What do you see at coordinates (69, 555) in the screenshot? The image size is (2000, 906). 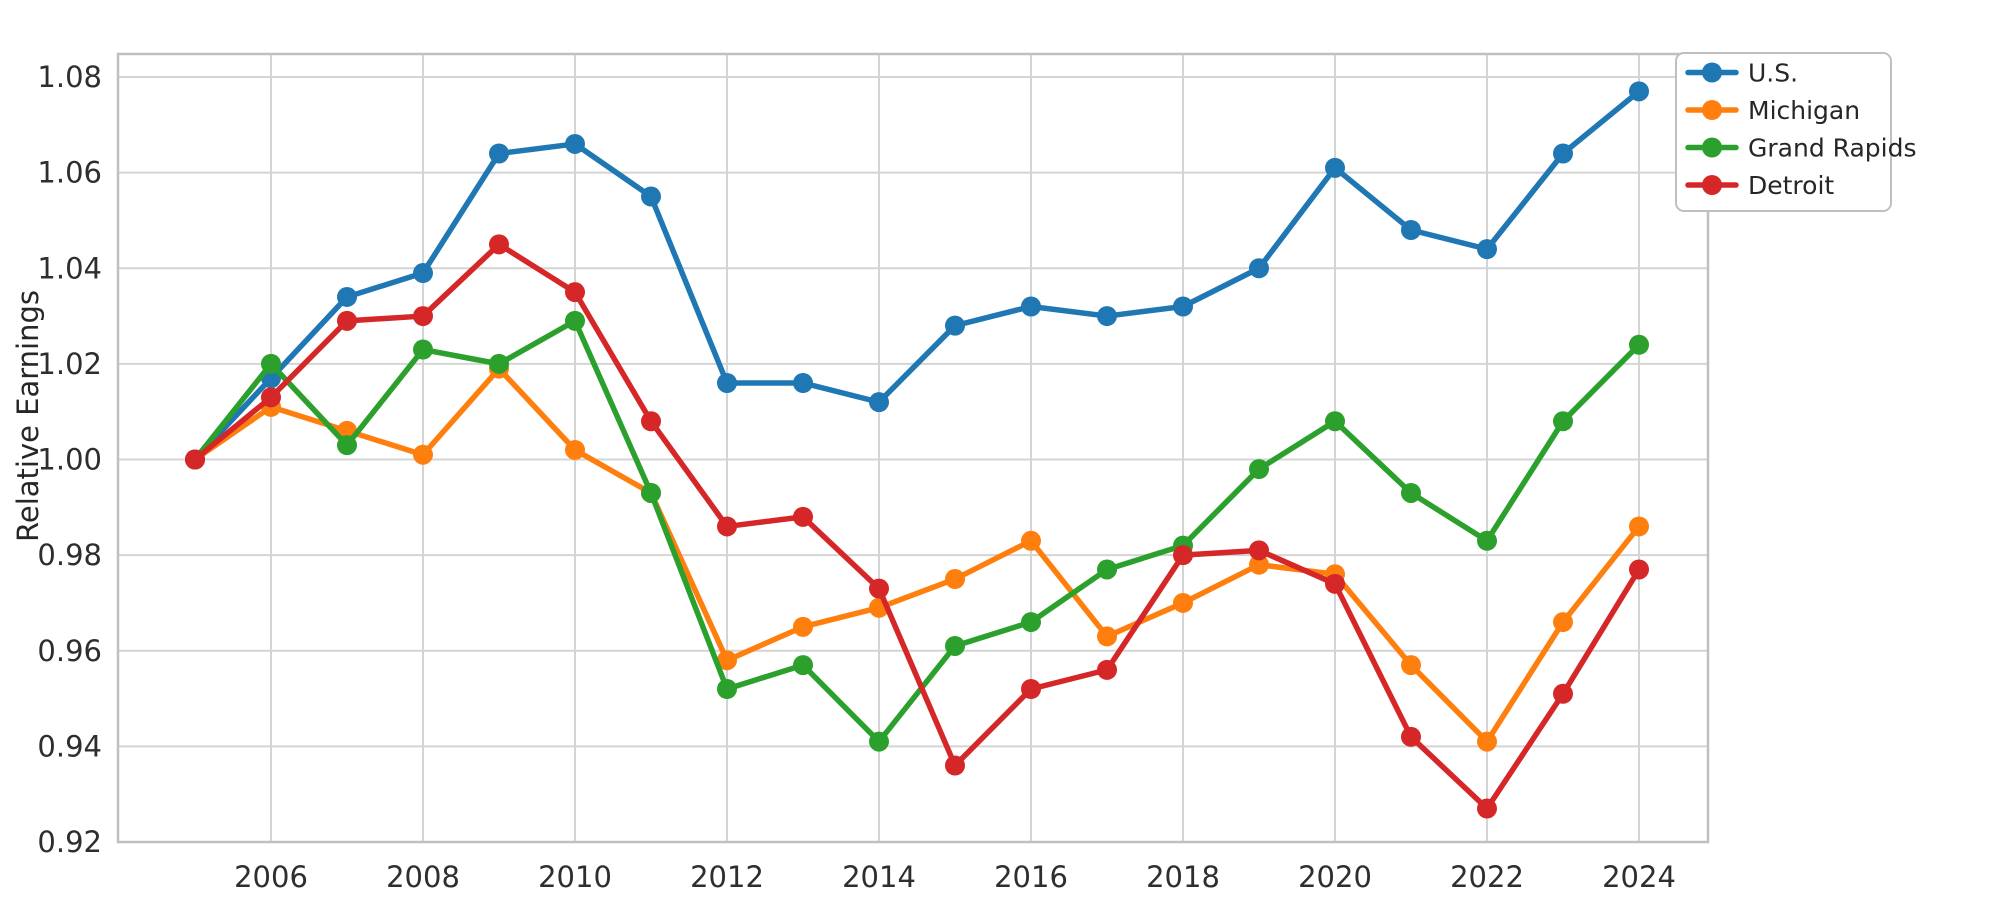 I see `y-tick-label: 0.98` at bounding box center [69, 555].